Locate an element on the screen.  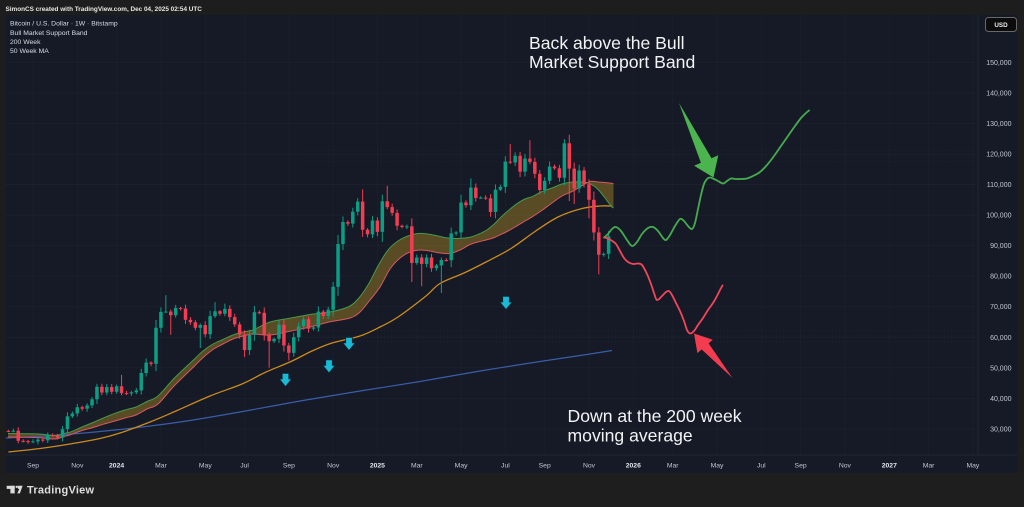
svg-text: Down at the 200 week is located at coordinates (655, 416).